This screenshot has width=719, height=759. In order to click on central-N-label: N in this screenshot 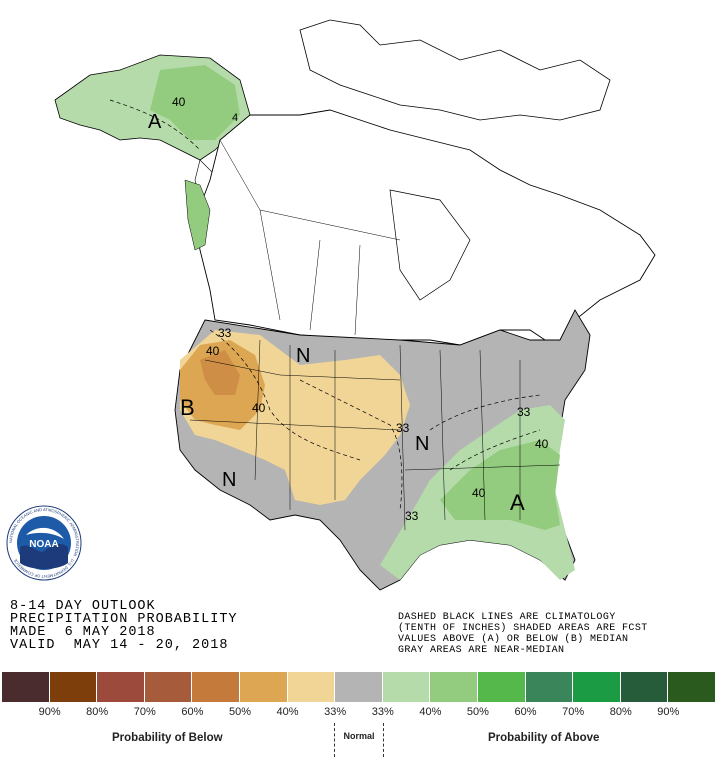, I will do `click(422, 444)`.